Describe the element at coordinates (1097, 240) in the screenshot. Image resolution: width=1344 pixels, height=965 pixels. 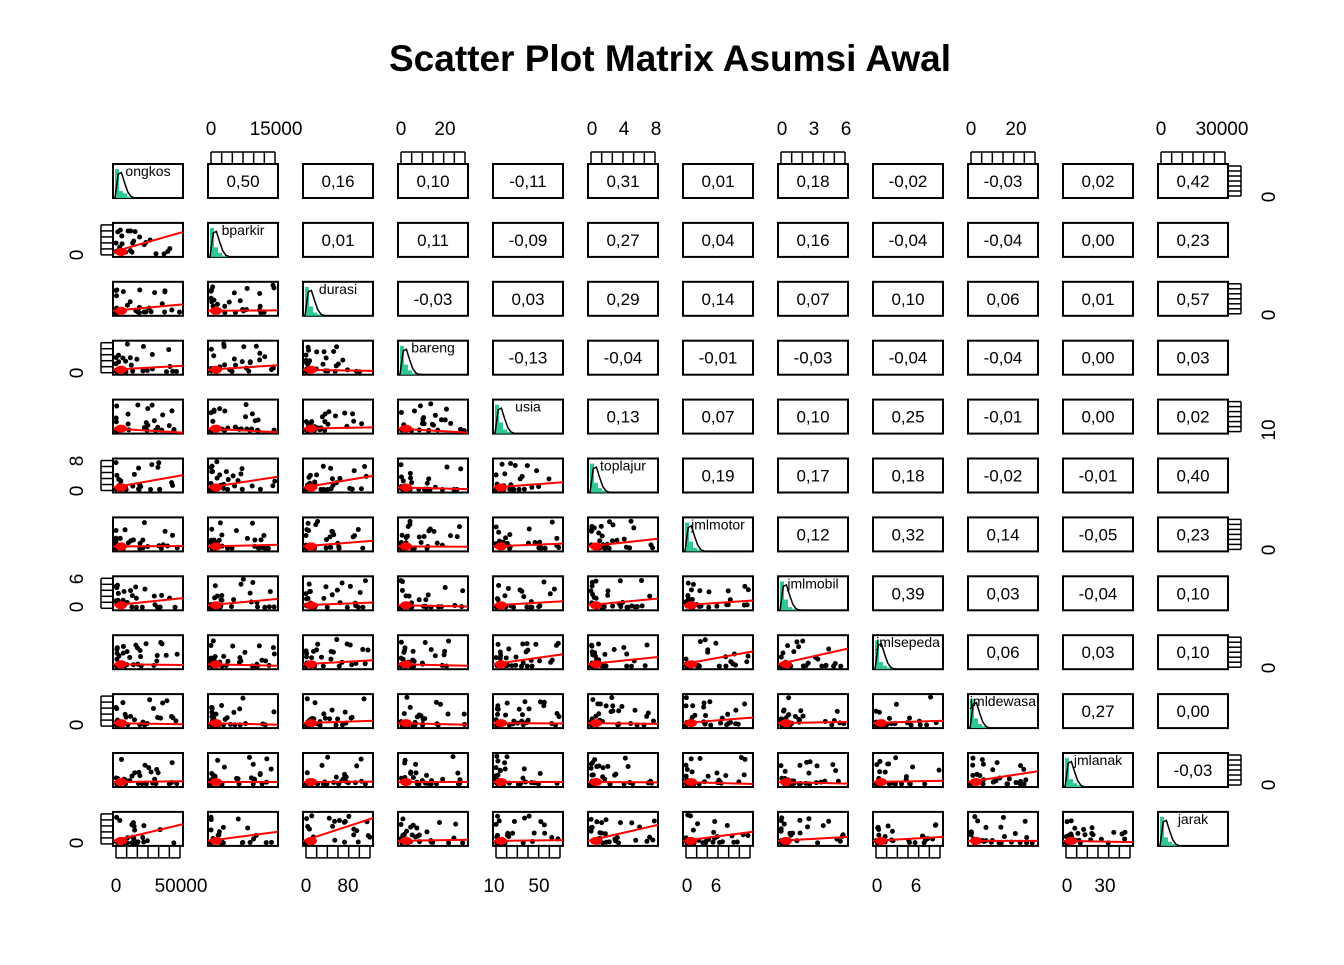
I see `correlation-value: 0,00` at that location.